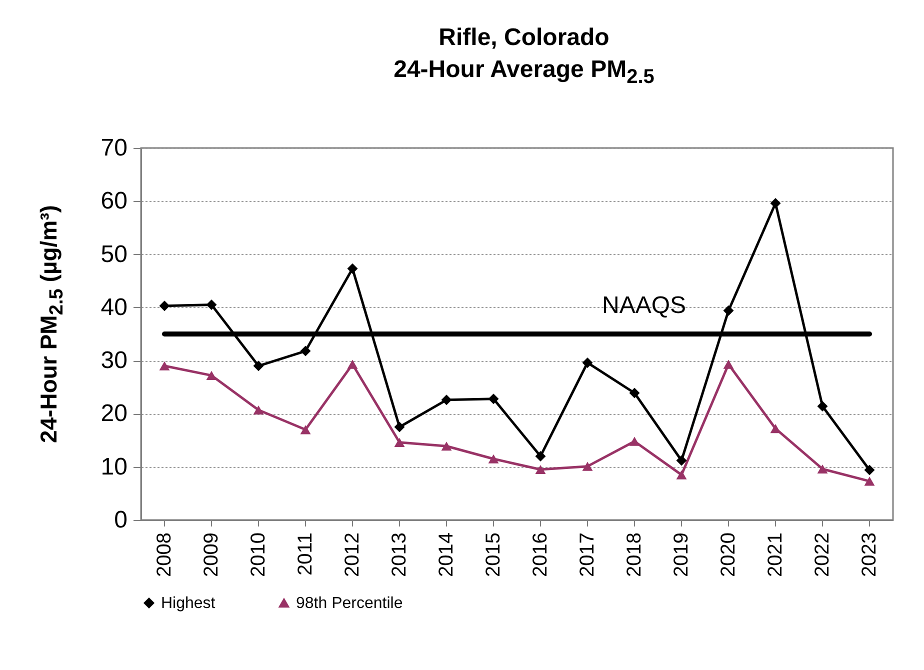  I want to click on x-tick-label: 2011, so click(305, 554).